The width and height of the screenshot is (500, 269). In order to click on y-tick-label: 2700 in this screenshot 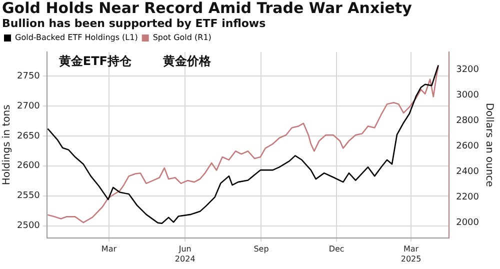, I will do `click(28, 106)`.